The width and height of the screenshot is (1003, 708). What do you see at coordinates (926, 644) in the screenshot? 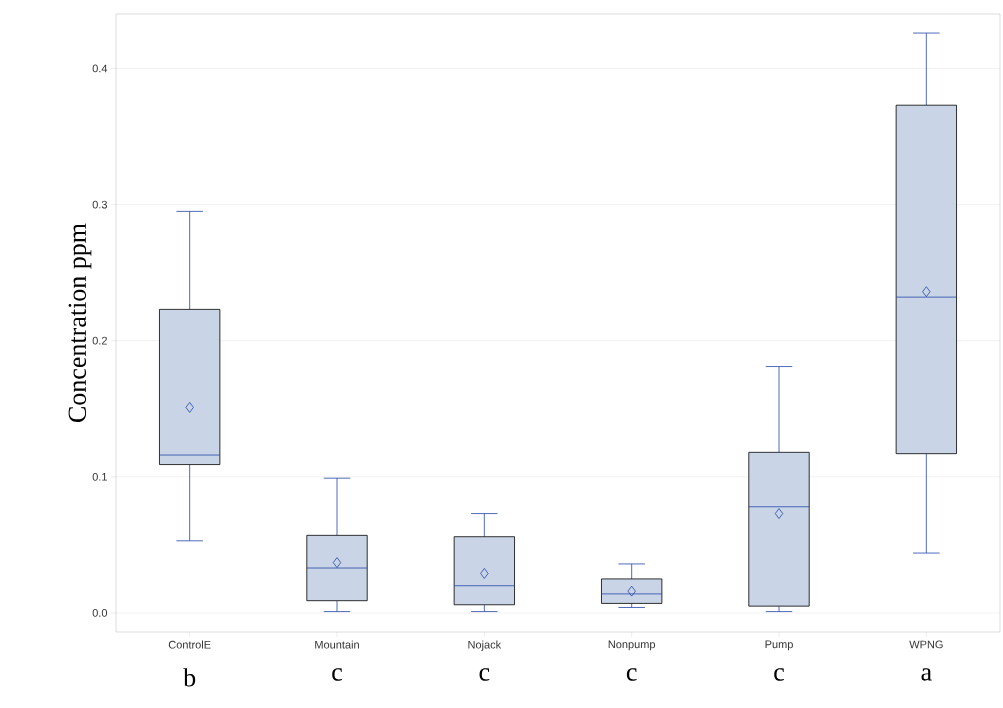
I see `x-tick-label: WPNG` at bounding box center [926, 644].